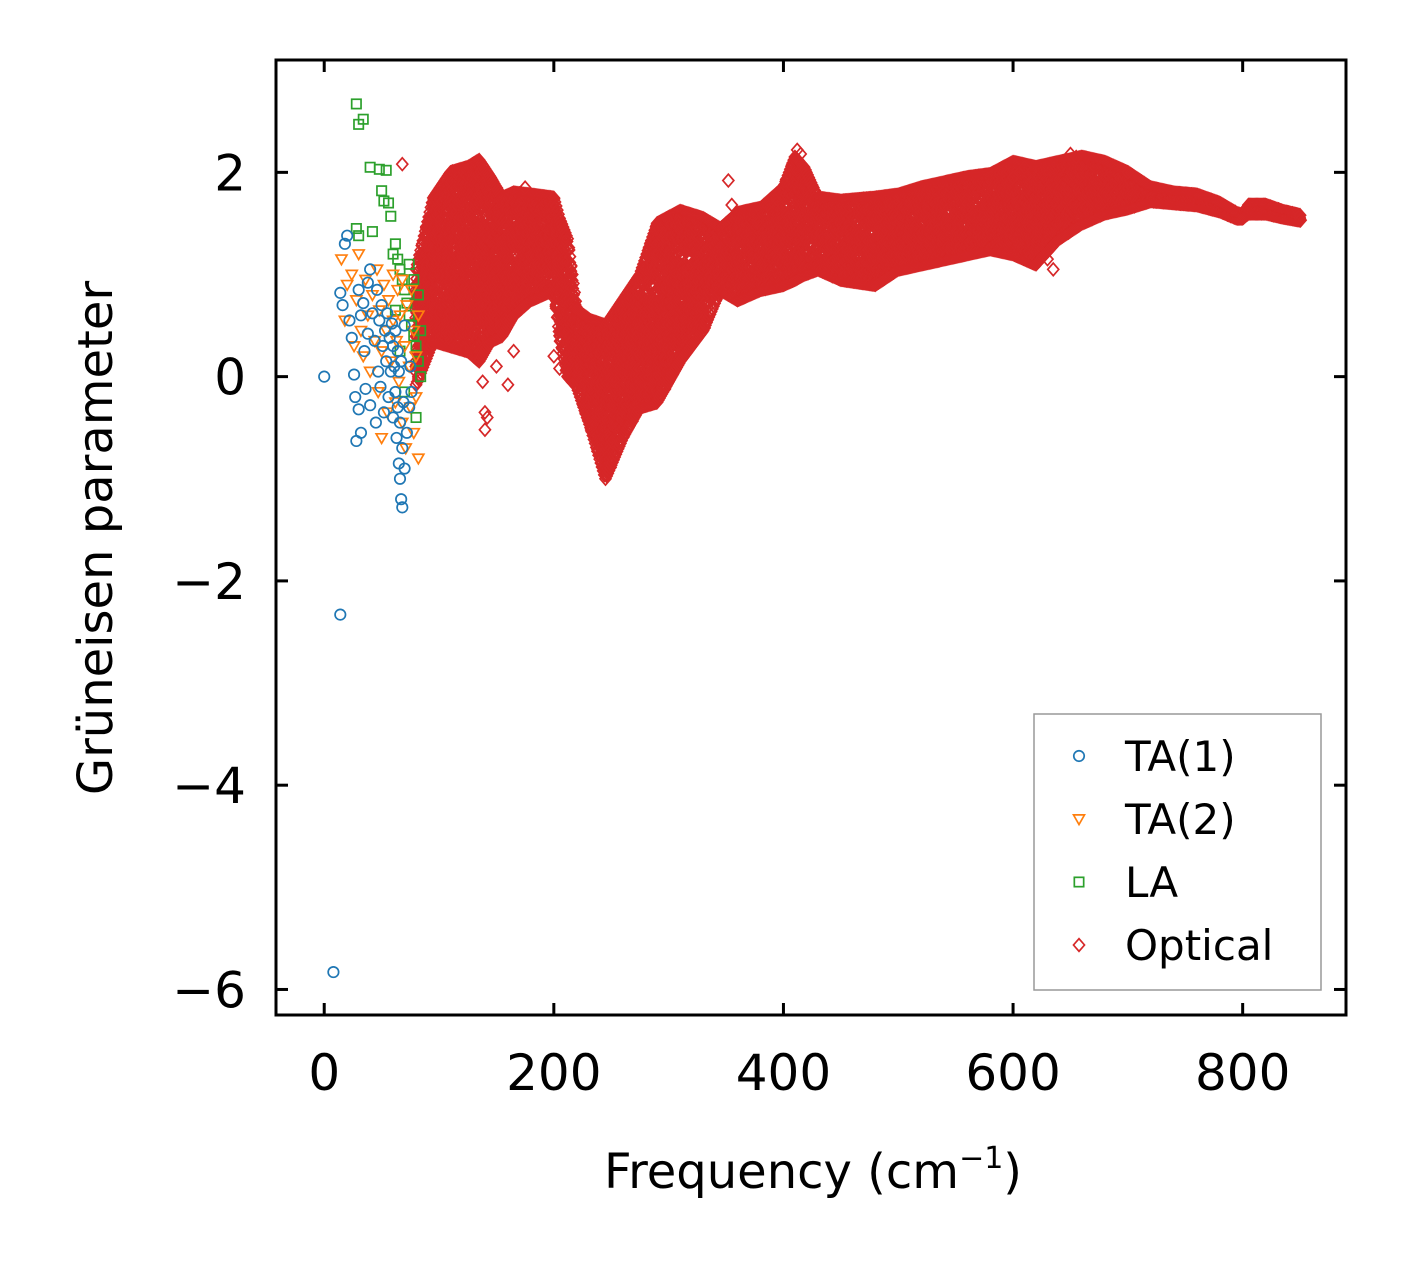 Image resolution: width=1406 pixels, height=1269 pixels. Describe the element at coordinates (209, 582) in the screenshot. I see `y-tick-label: −2` at that location.